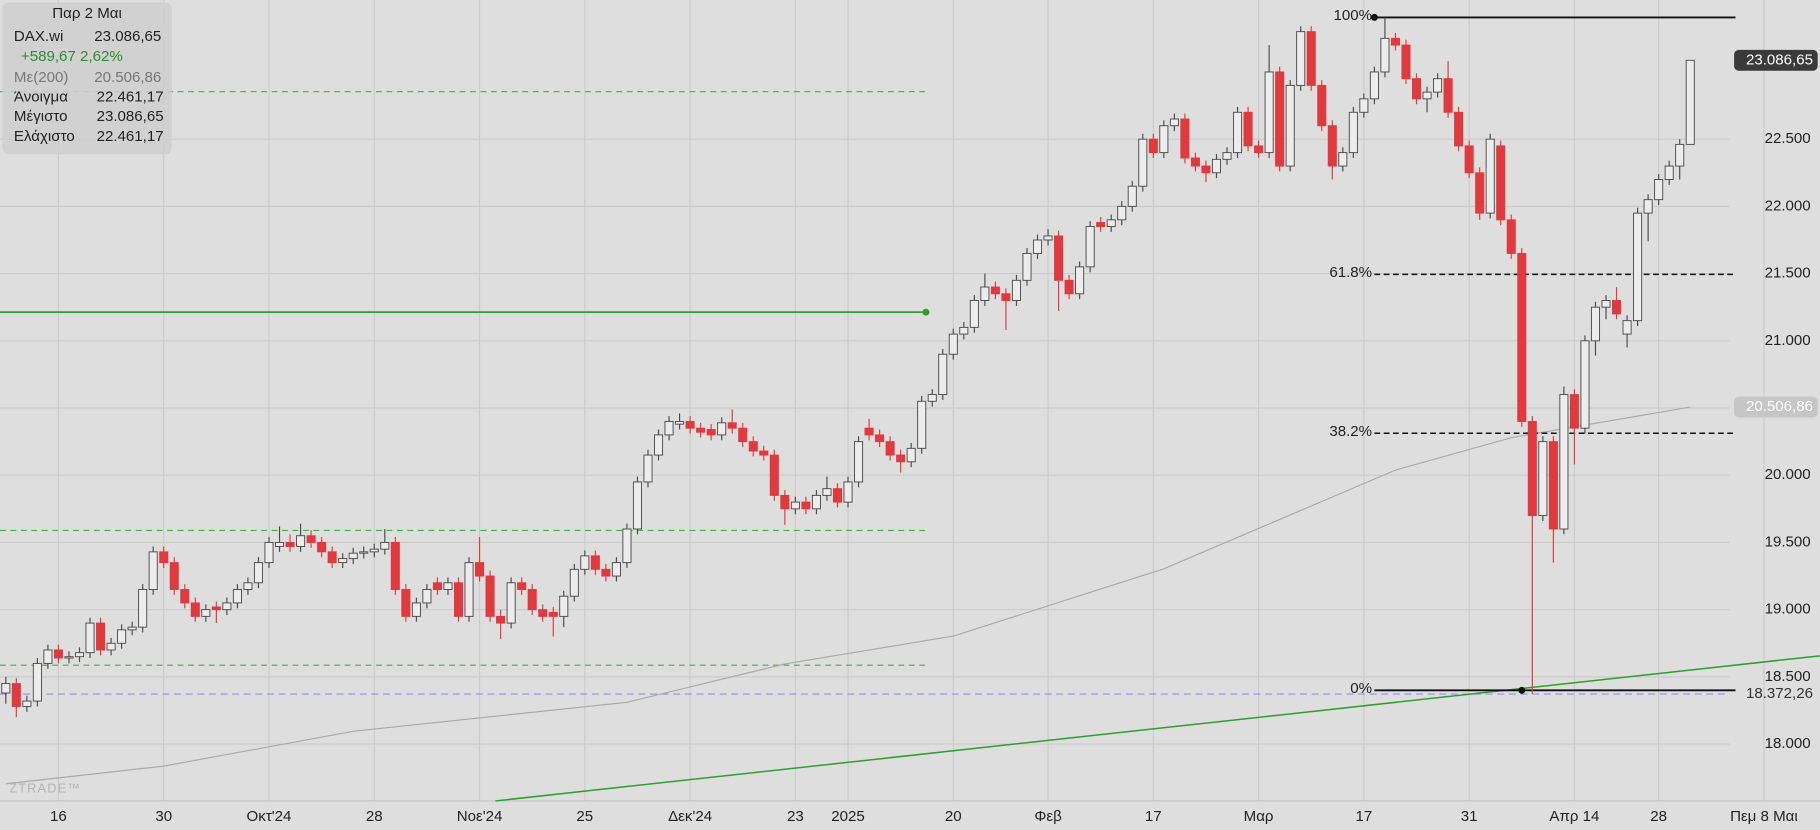  I want to click on info-date: Παρ 2 Μαι, so click(87, 13).